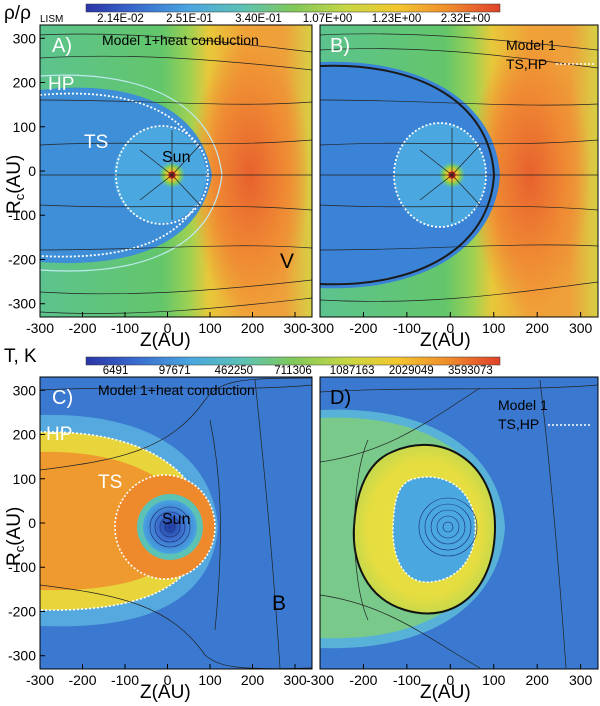 The image size is (600, 706). I want to click on panel-b-xtick-label: 100, so click(494, 328).